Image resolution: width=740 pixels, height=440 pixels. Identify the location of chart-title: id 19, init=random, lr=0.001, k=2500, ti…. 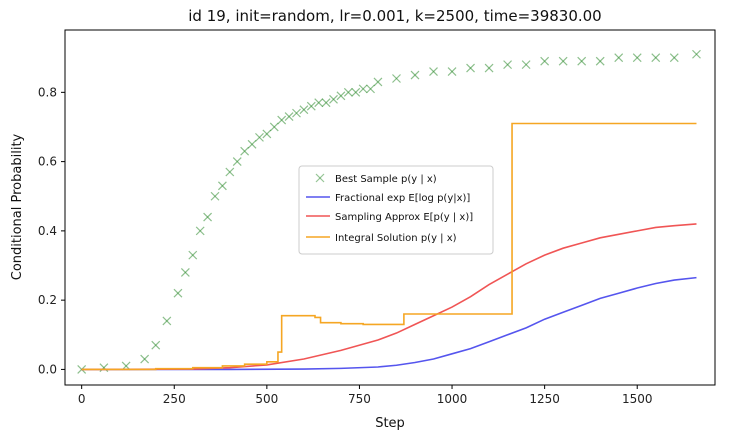
(394, 16).